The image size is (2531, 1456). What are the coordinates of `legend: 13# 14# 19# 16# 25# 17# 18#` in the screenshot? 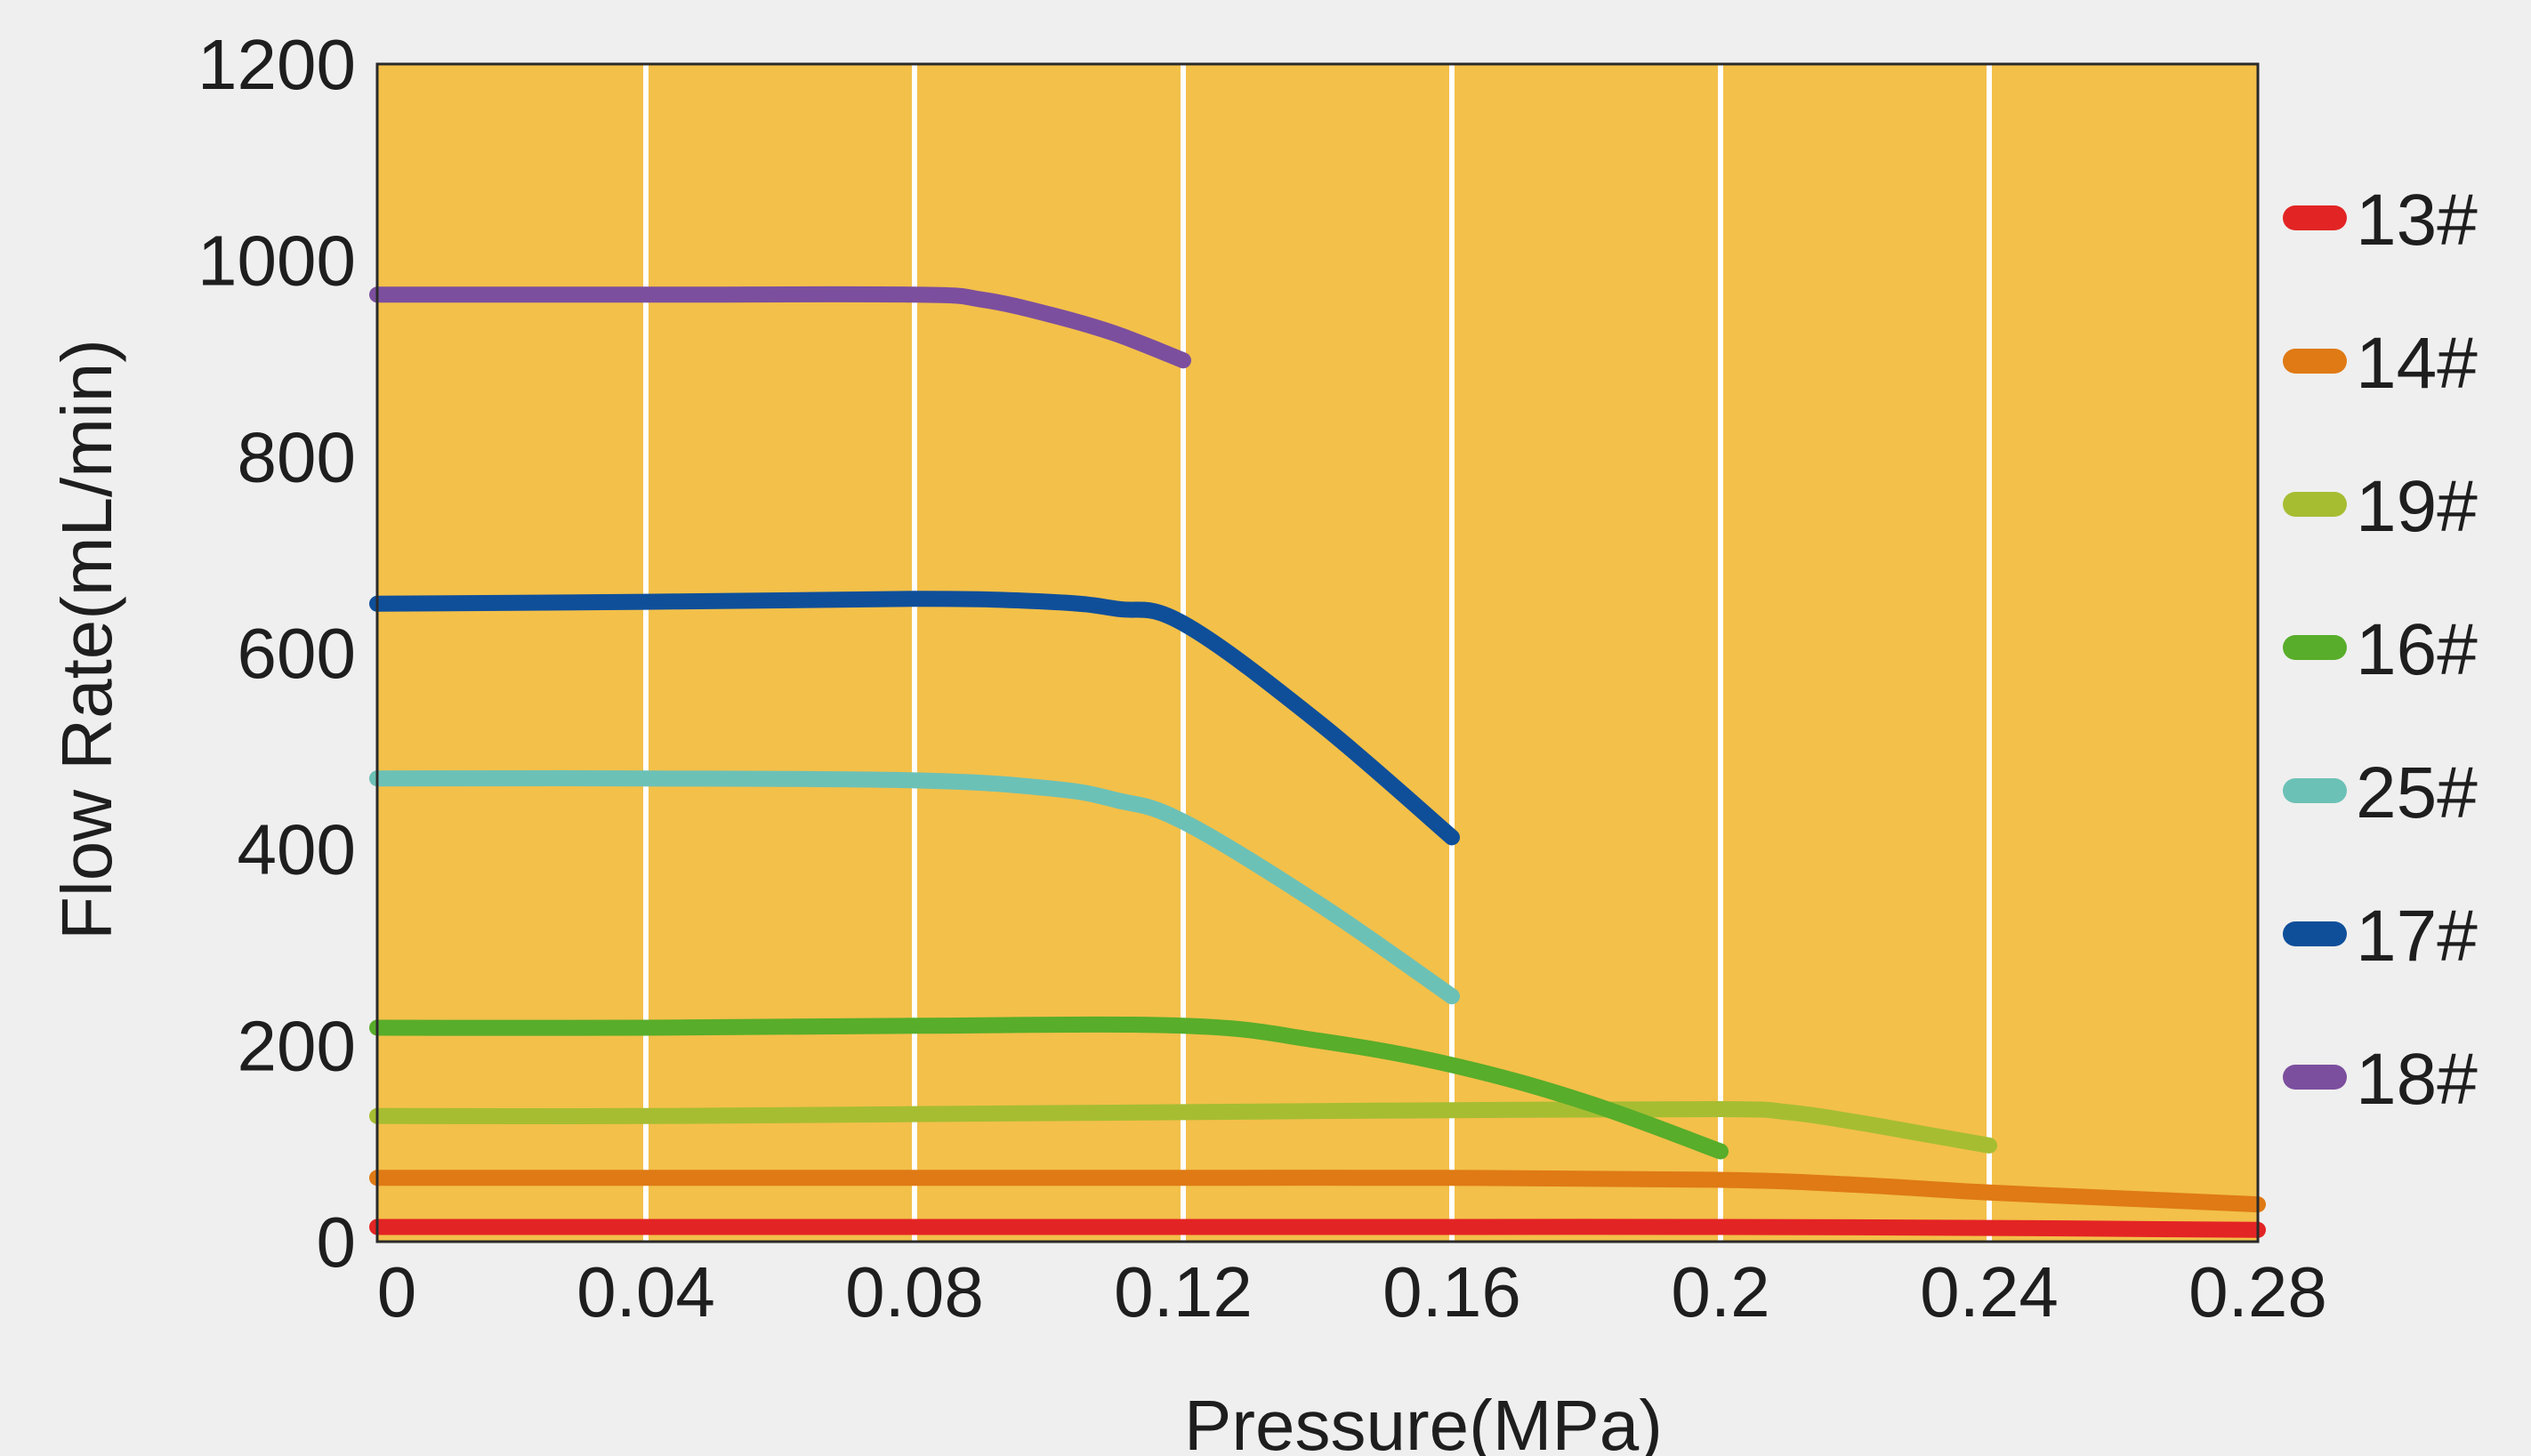 It's located at (2380, 650).